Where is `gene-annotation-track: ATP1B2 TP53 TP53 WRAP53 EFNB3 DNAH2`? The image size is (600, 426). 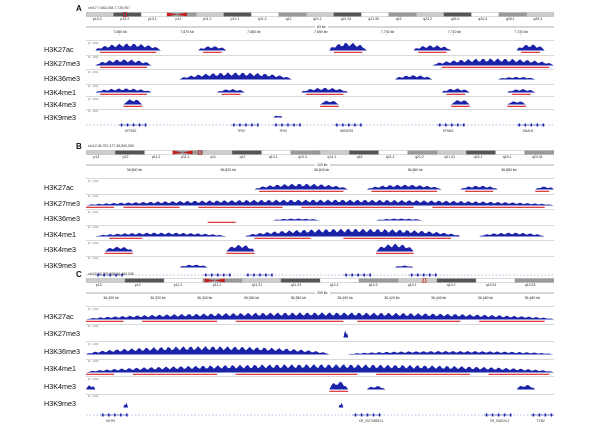
gene-annotation-track: ATP1B2 TP53 TP53 WRAP53 EFNB3 DNAH2 is located at coordinates (320, 129).